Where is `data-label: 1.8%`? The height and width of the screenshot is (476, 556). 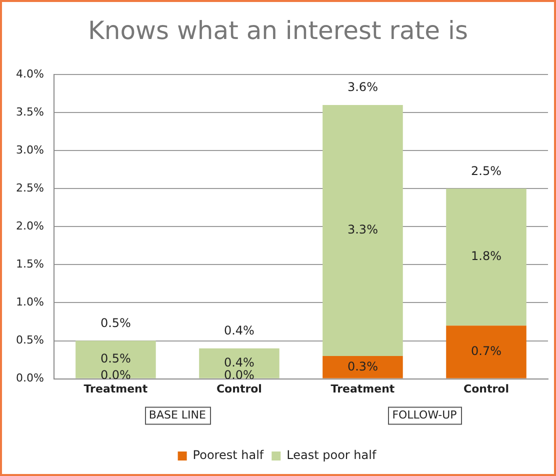
data-label: 1.8% is located at coordinates (486, 256).